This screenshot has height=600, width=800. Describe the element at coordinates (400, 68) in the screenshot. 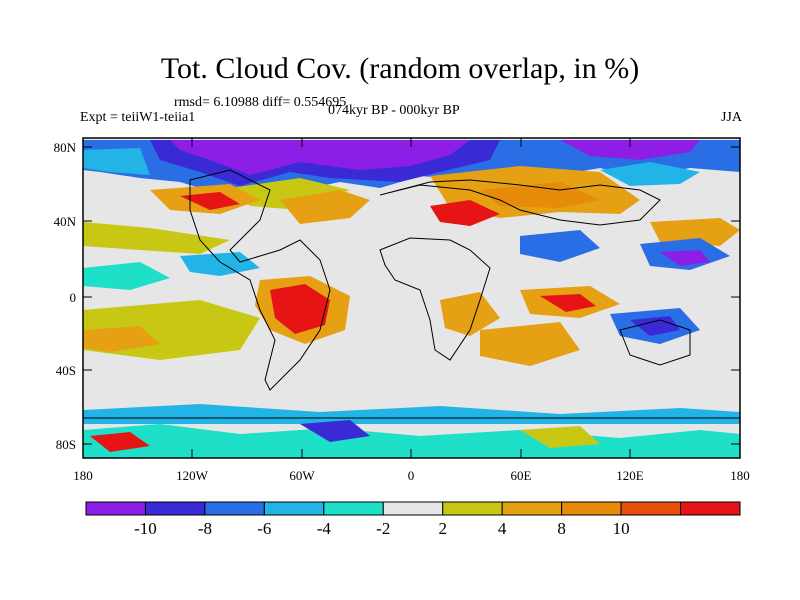

I see `map-title: Tot. Cloud Cov. (random overlap, in %)` at that location.